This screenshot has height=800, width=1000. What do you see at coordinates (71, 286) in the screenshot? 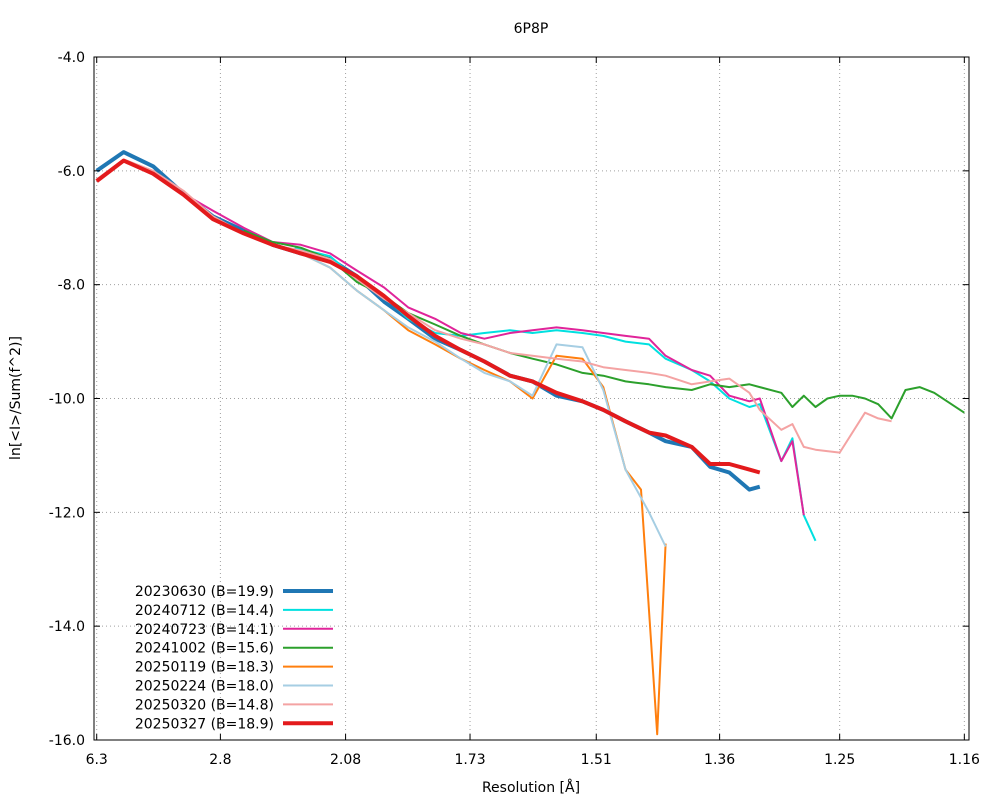
I see `y-tick-label: -8.0` at bounding box center [71, 286].